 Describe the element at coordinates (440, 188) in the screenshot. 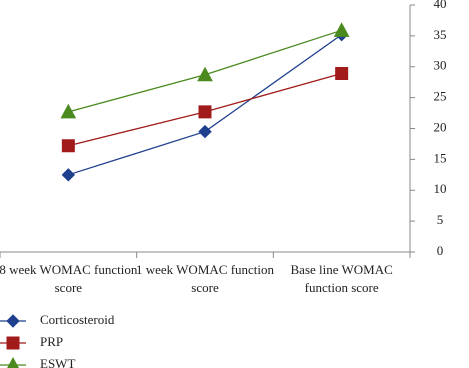

I see `y-tick-label: 10` at that location.